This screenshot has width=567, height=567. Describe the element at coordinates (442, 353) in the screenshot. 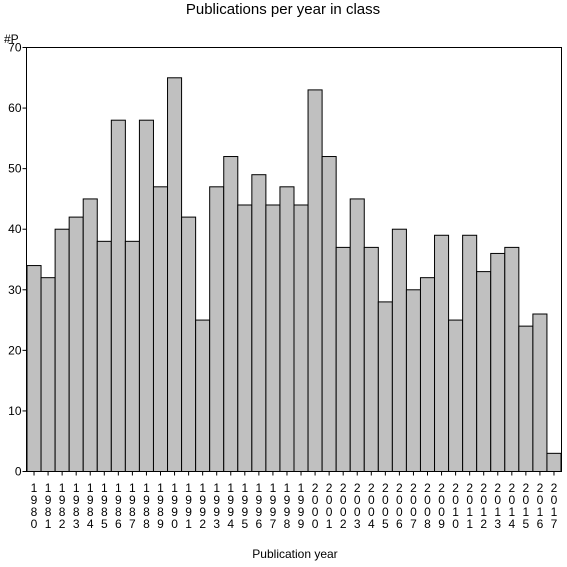

I see `bar-2009` at that location.